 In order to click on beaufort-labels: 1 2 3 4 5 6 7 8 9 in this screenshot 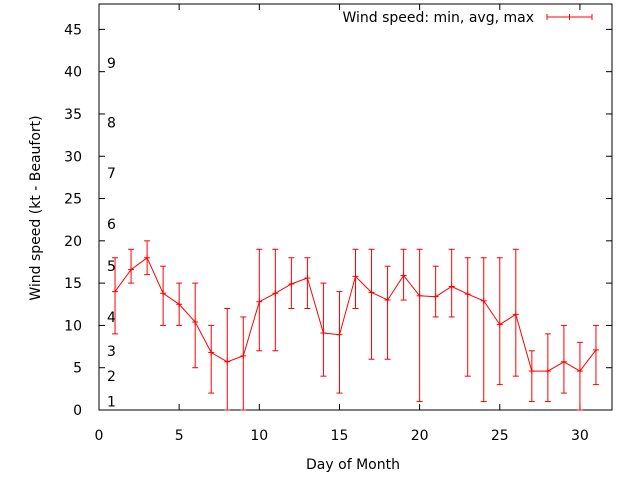, I will do `click(111, 233)`.